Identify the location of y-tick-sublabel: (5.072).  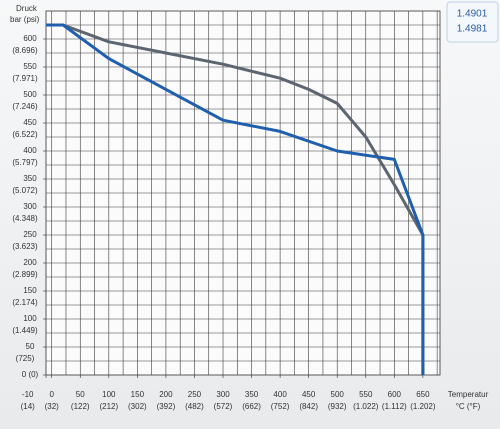
(25, 190).